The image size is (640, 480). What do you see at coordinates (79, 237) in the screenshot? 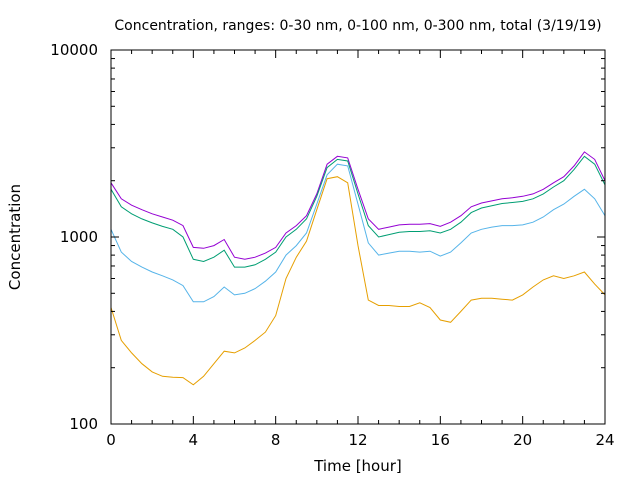
I see `y-tick-label: 1000` at bounding box center [79, 237].